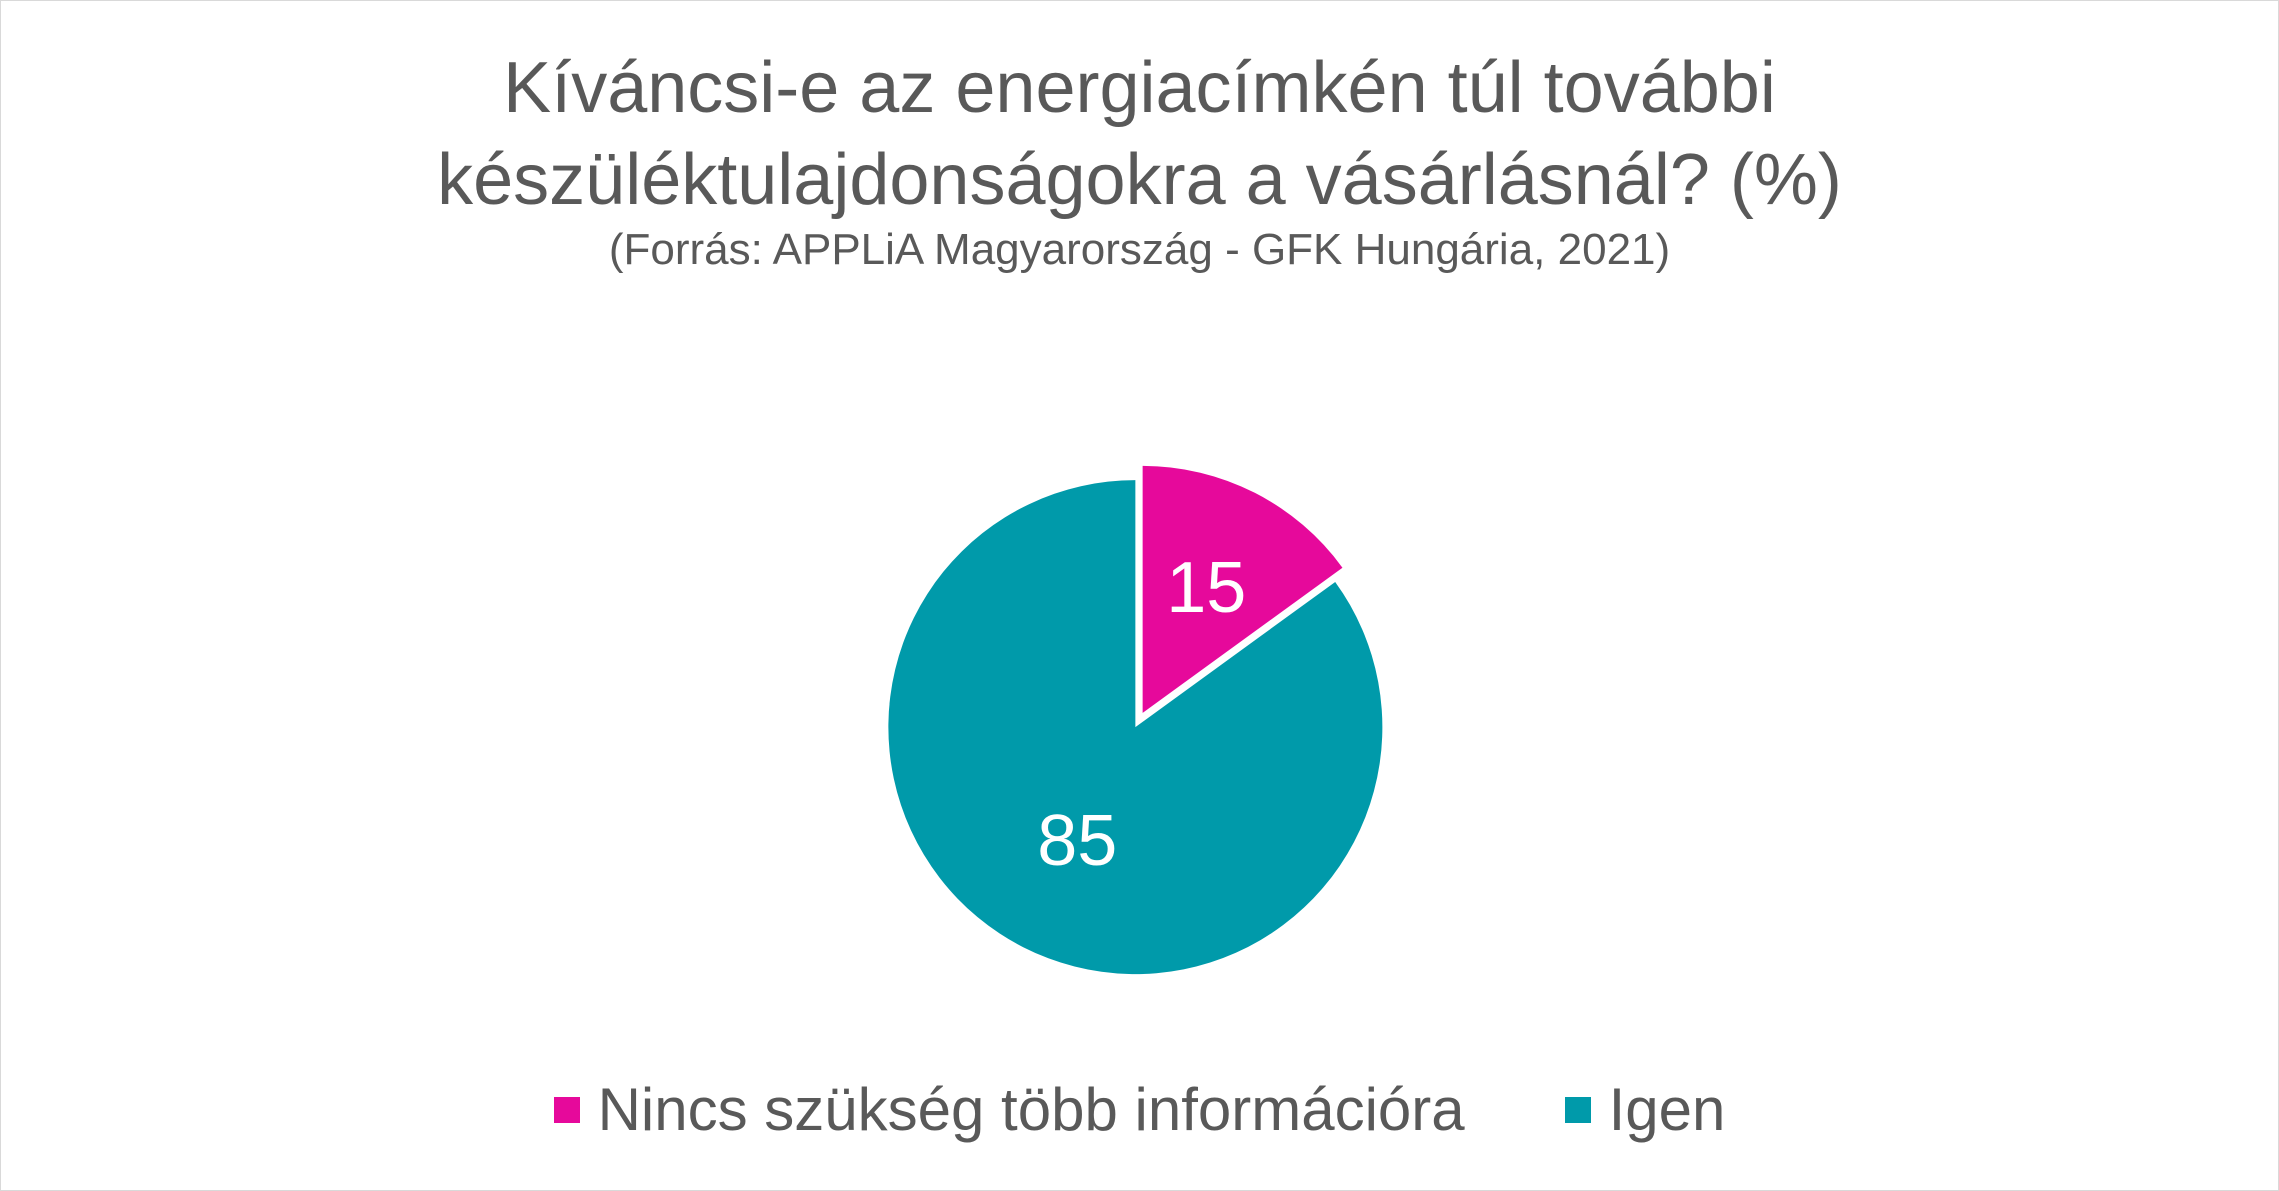  Describe the element at coordinates (1139, 88) in the screenshot. I see `chart-title-line-1: Kíváncsi-e az energiacímkén túl további` at that location.